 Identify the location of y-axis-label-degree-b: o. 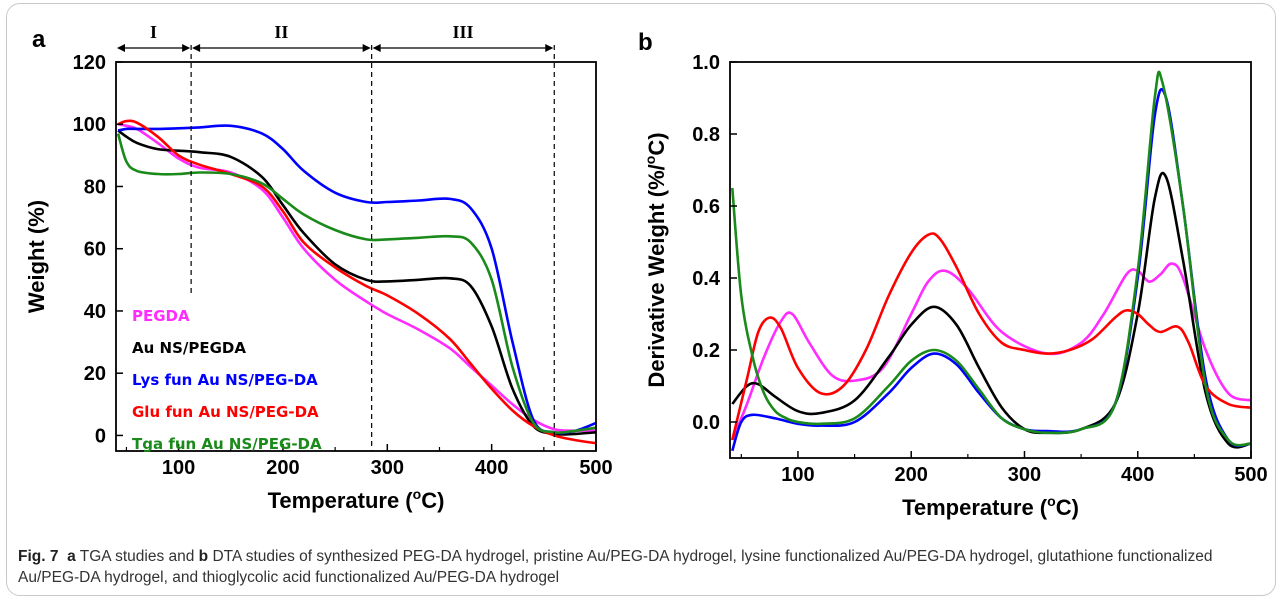
(650, 160).